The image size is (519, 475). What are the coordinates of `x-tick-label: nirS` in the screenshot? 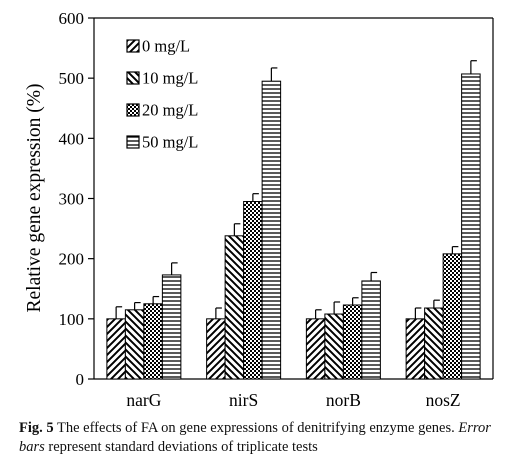 It's located at (243, 400).